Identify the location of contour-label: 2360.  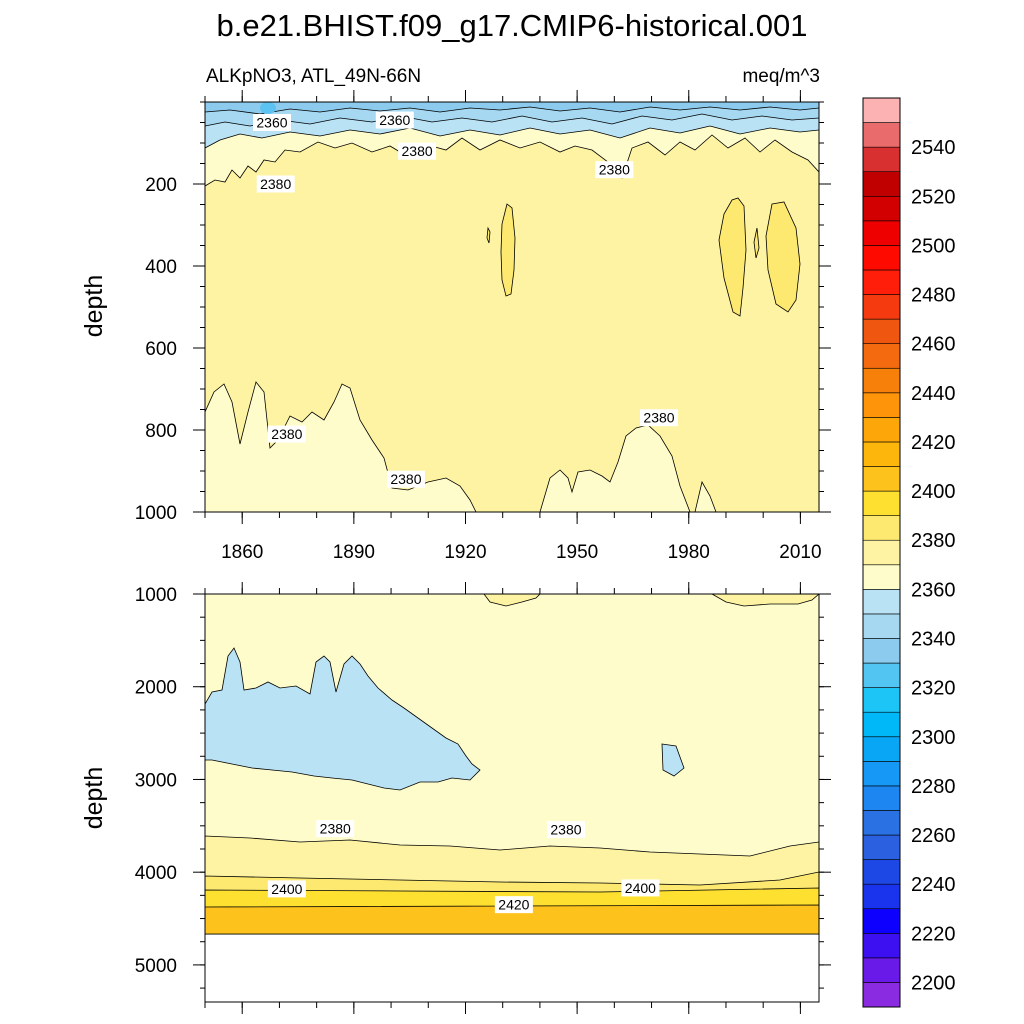
(394, 120).